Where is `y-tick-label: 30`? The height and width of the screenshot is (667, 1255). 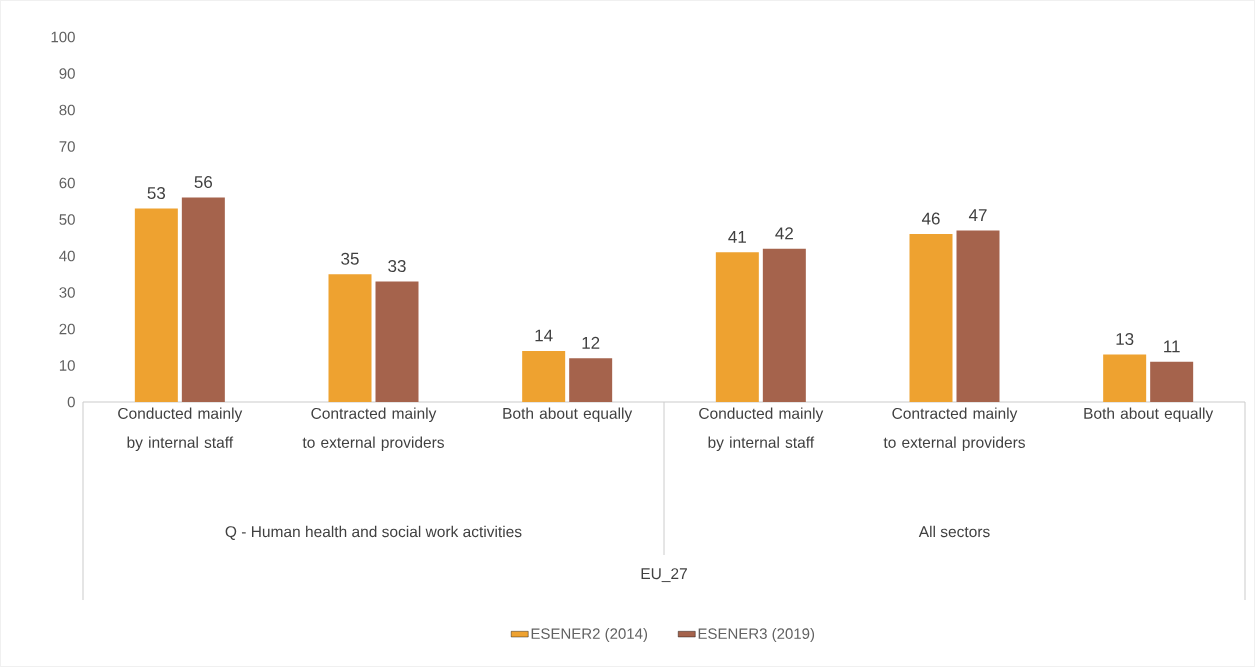 y-tick-label: 30 is located at coordinates (67, 292).